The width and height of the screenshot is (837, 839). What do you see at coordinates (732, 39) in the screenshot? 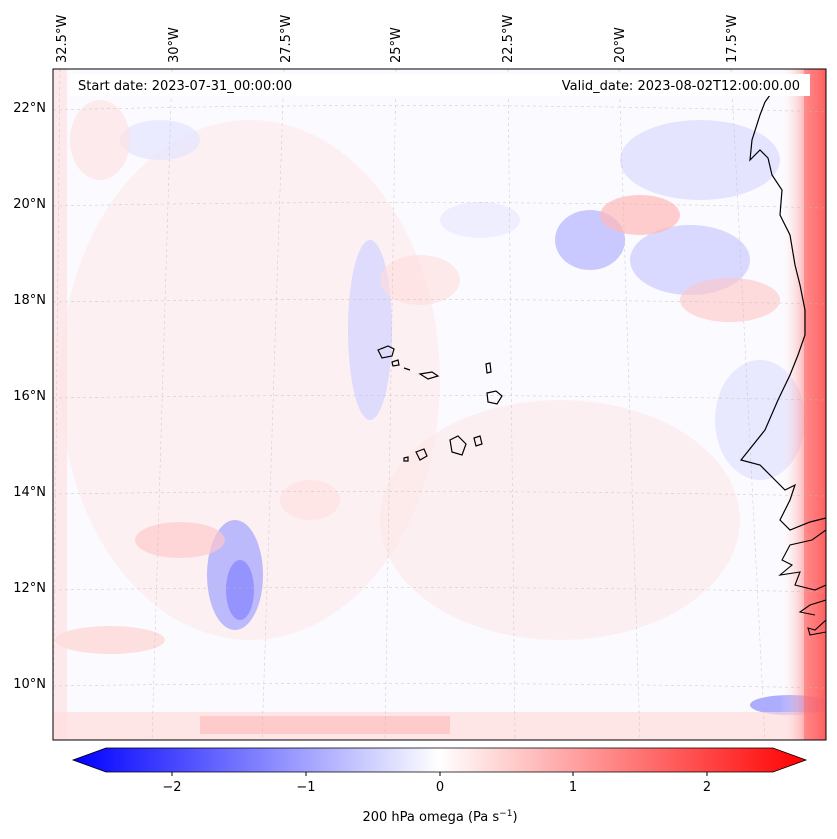
I see `lon-label: 17.5°W` at bounding box center [732, 39].